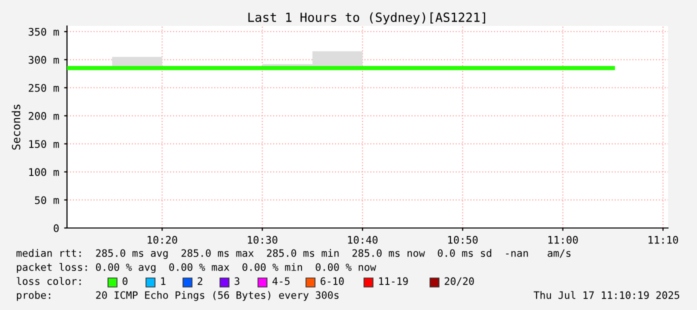 This screenshot has height=310, width=697. What do you see at coordinates (281, 281) in the screenshot?
I see `text: 4-5` at bounding box center [281, 281].